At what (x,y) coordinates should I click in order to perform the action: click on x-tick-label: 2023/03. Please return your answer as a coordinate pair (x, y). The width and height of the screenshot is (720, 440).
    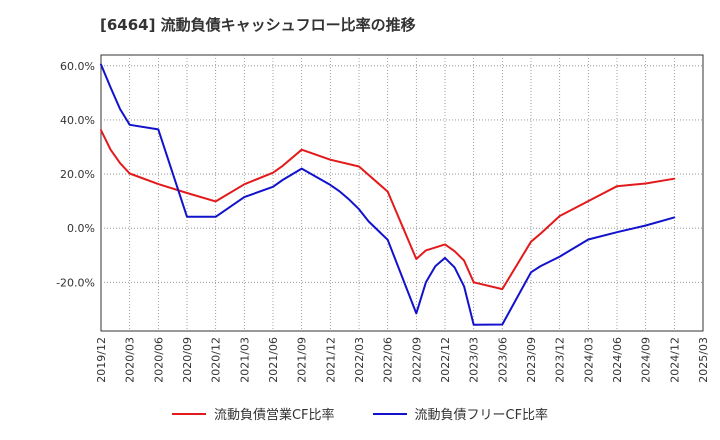
    Looking at the image, I should click on (474, 360).